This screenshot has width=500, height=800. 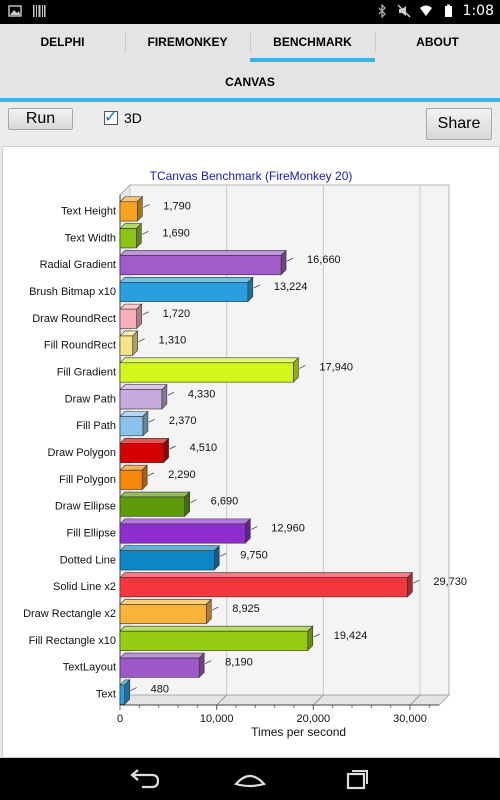 What do you see at coordinates (298, 732) in the screenshot?
I see `x-axis-title: Times per second` at bounding box center [298, 732].